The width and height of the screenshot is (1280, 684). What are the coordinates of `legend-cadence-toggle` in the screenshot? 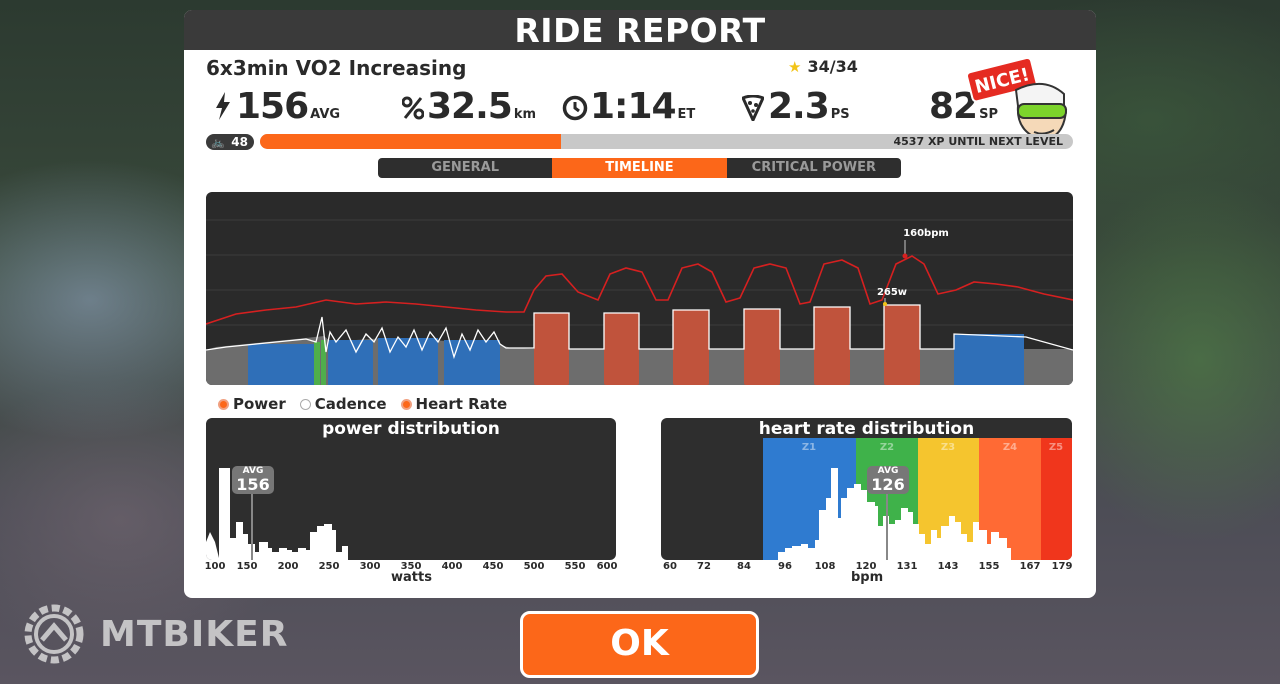 It's located at (305, 404).